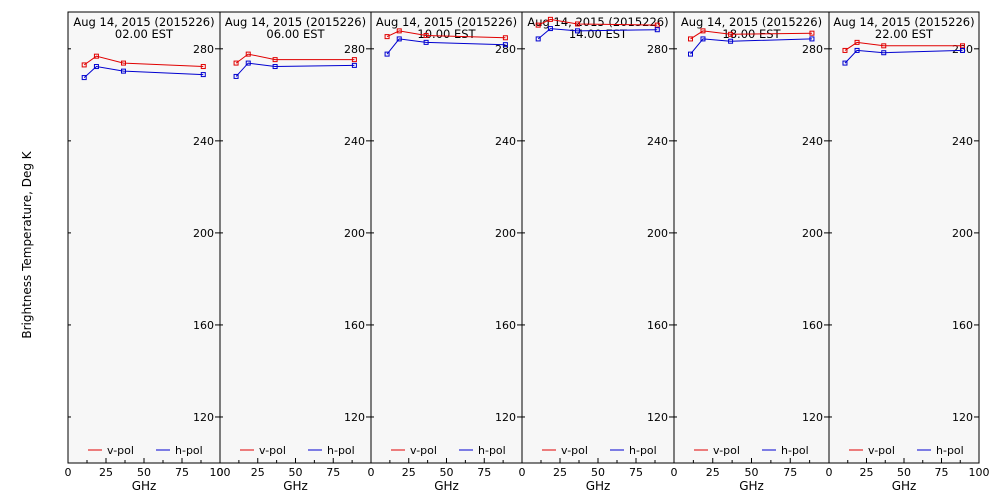 The image size is (1000, 504). I want to click on panel-subtitle: 22.00 EST, so click(904, 34).